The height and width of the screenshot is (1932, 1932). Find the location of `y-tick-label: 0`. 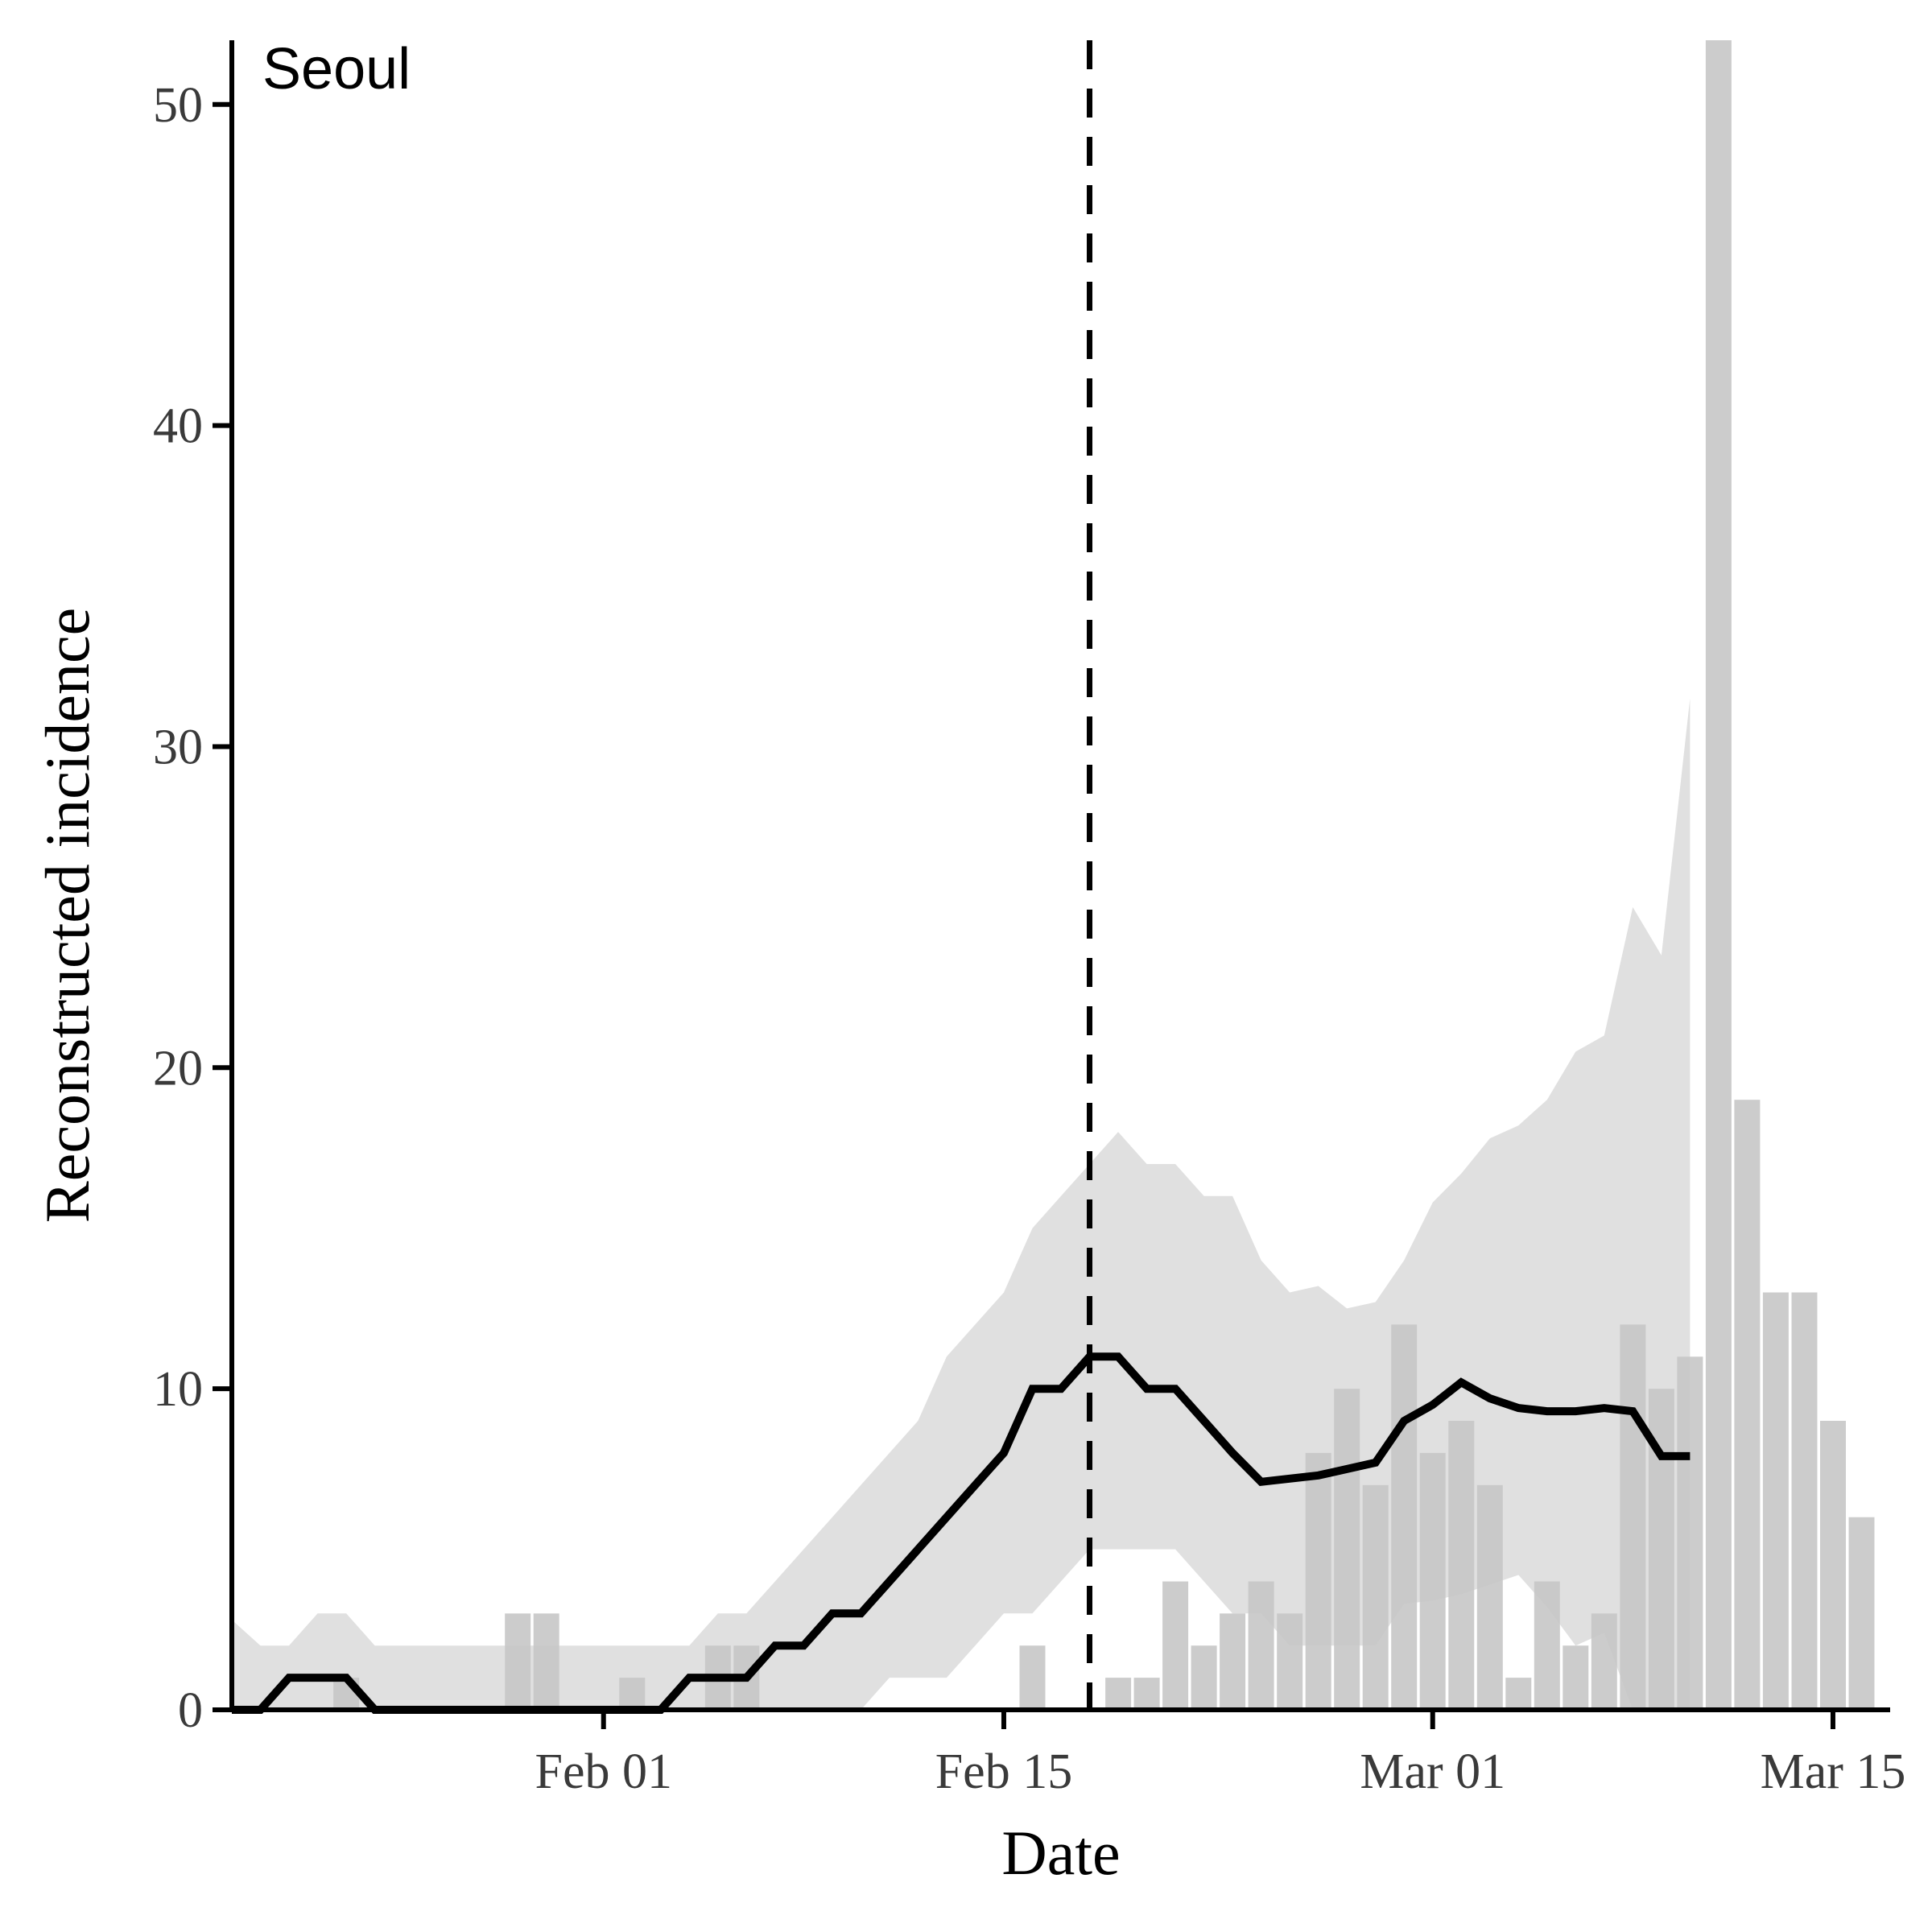

y-tick-label: 0 is located at coordinates (190, 1710).